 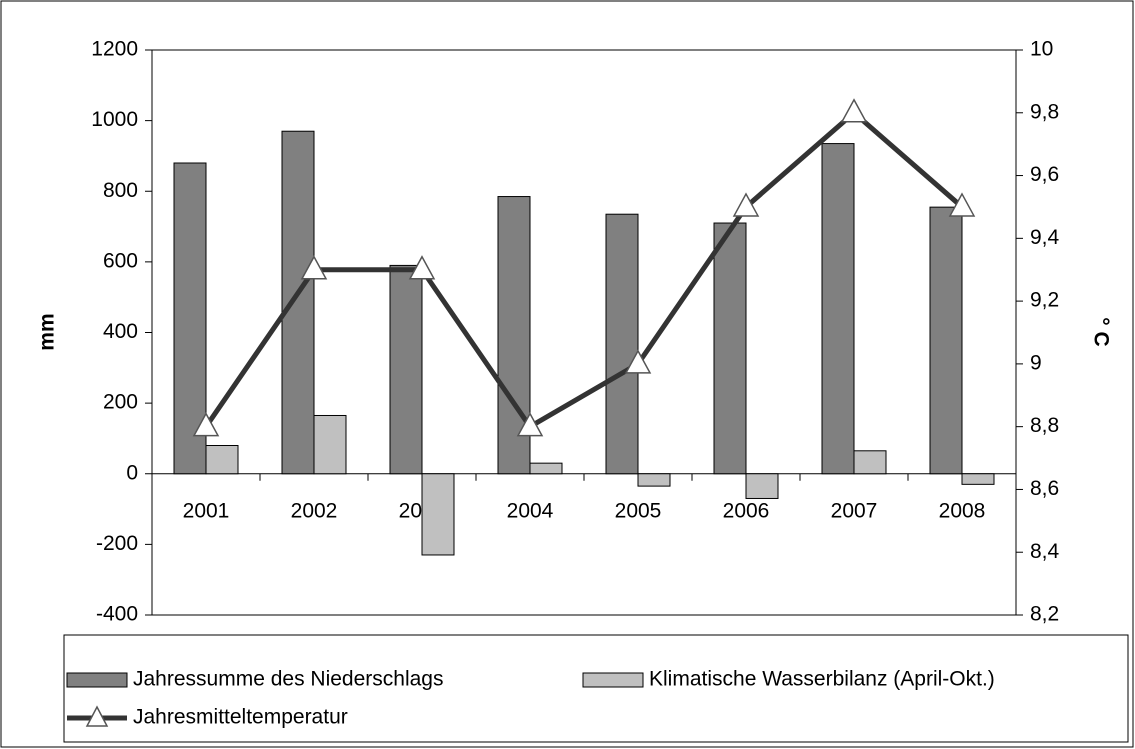 What do you see at coordinates (1044, 174) in the screenshot?
I see `y2-tick-label: 9,6` at bounding box center [1044, 174].